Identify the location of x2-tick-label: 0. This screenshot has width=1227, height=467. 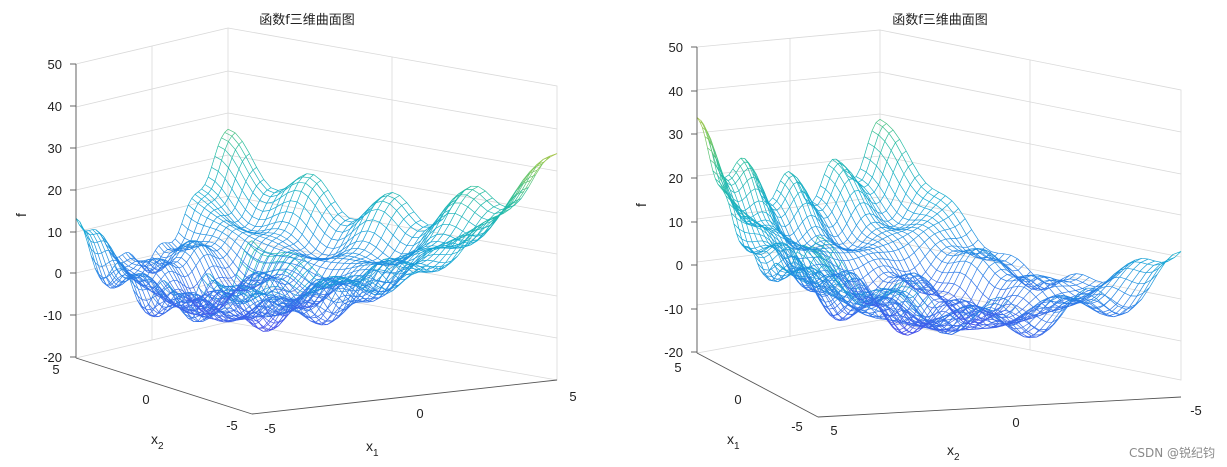
(145, 399).